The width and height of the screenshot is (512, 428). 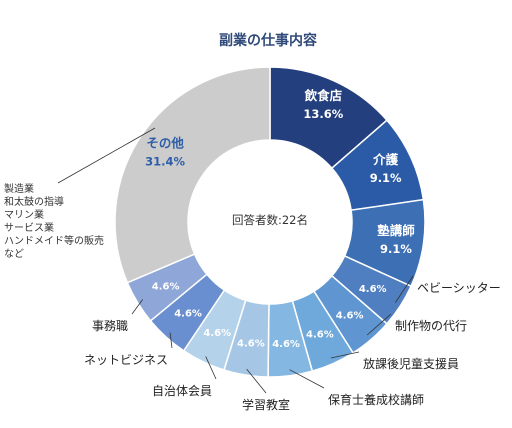 What do you see at coordinates (19, 188) in the screenshot?
I see `other-note-line: 製造業` at bounding box center [19, 188].